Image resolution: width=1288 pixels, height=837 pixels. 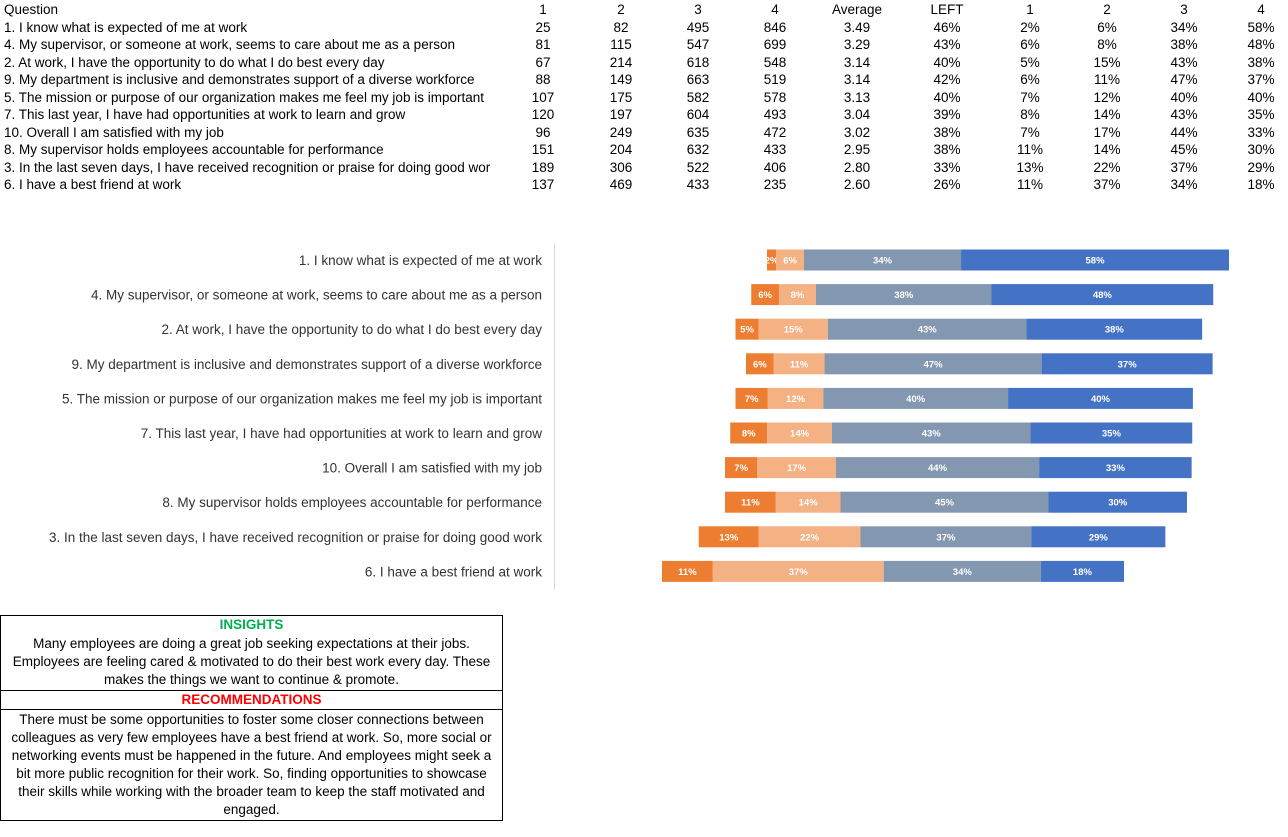 I want to click on value-cell: 88, so click(x=543, y=79).